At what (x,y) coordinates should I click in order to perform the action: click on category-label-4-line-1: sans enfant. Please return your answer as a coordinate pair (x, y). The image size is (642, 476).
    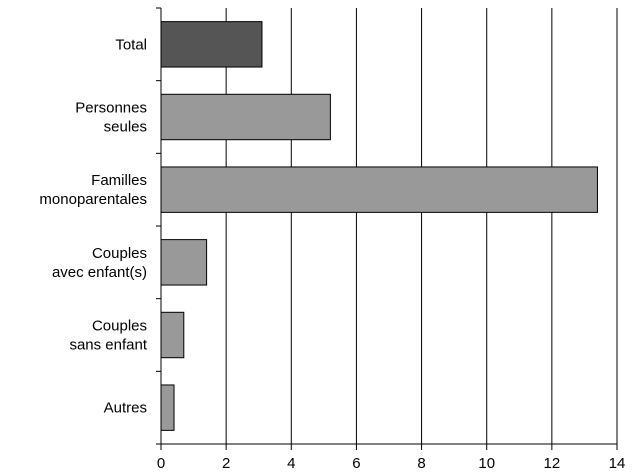
    Looking at the image, I should click on (108, 345).